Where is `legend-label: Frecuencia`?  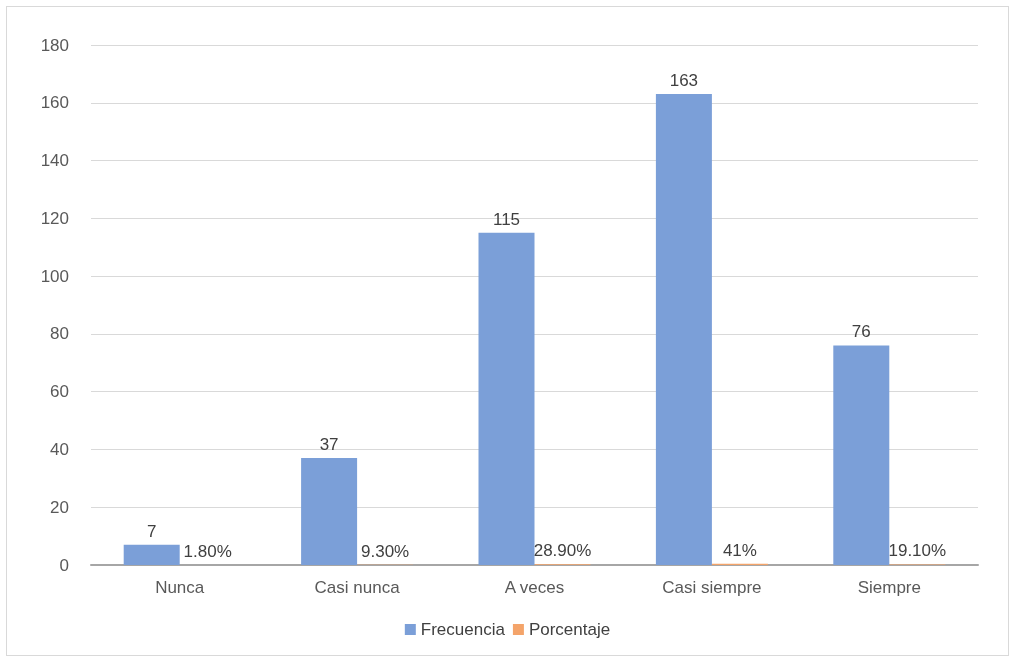 legend-label: Frecuencia is located at coordinates (463, 629).